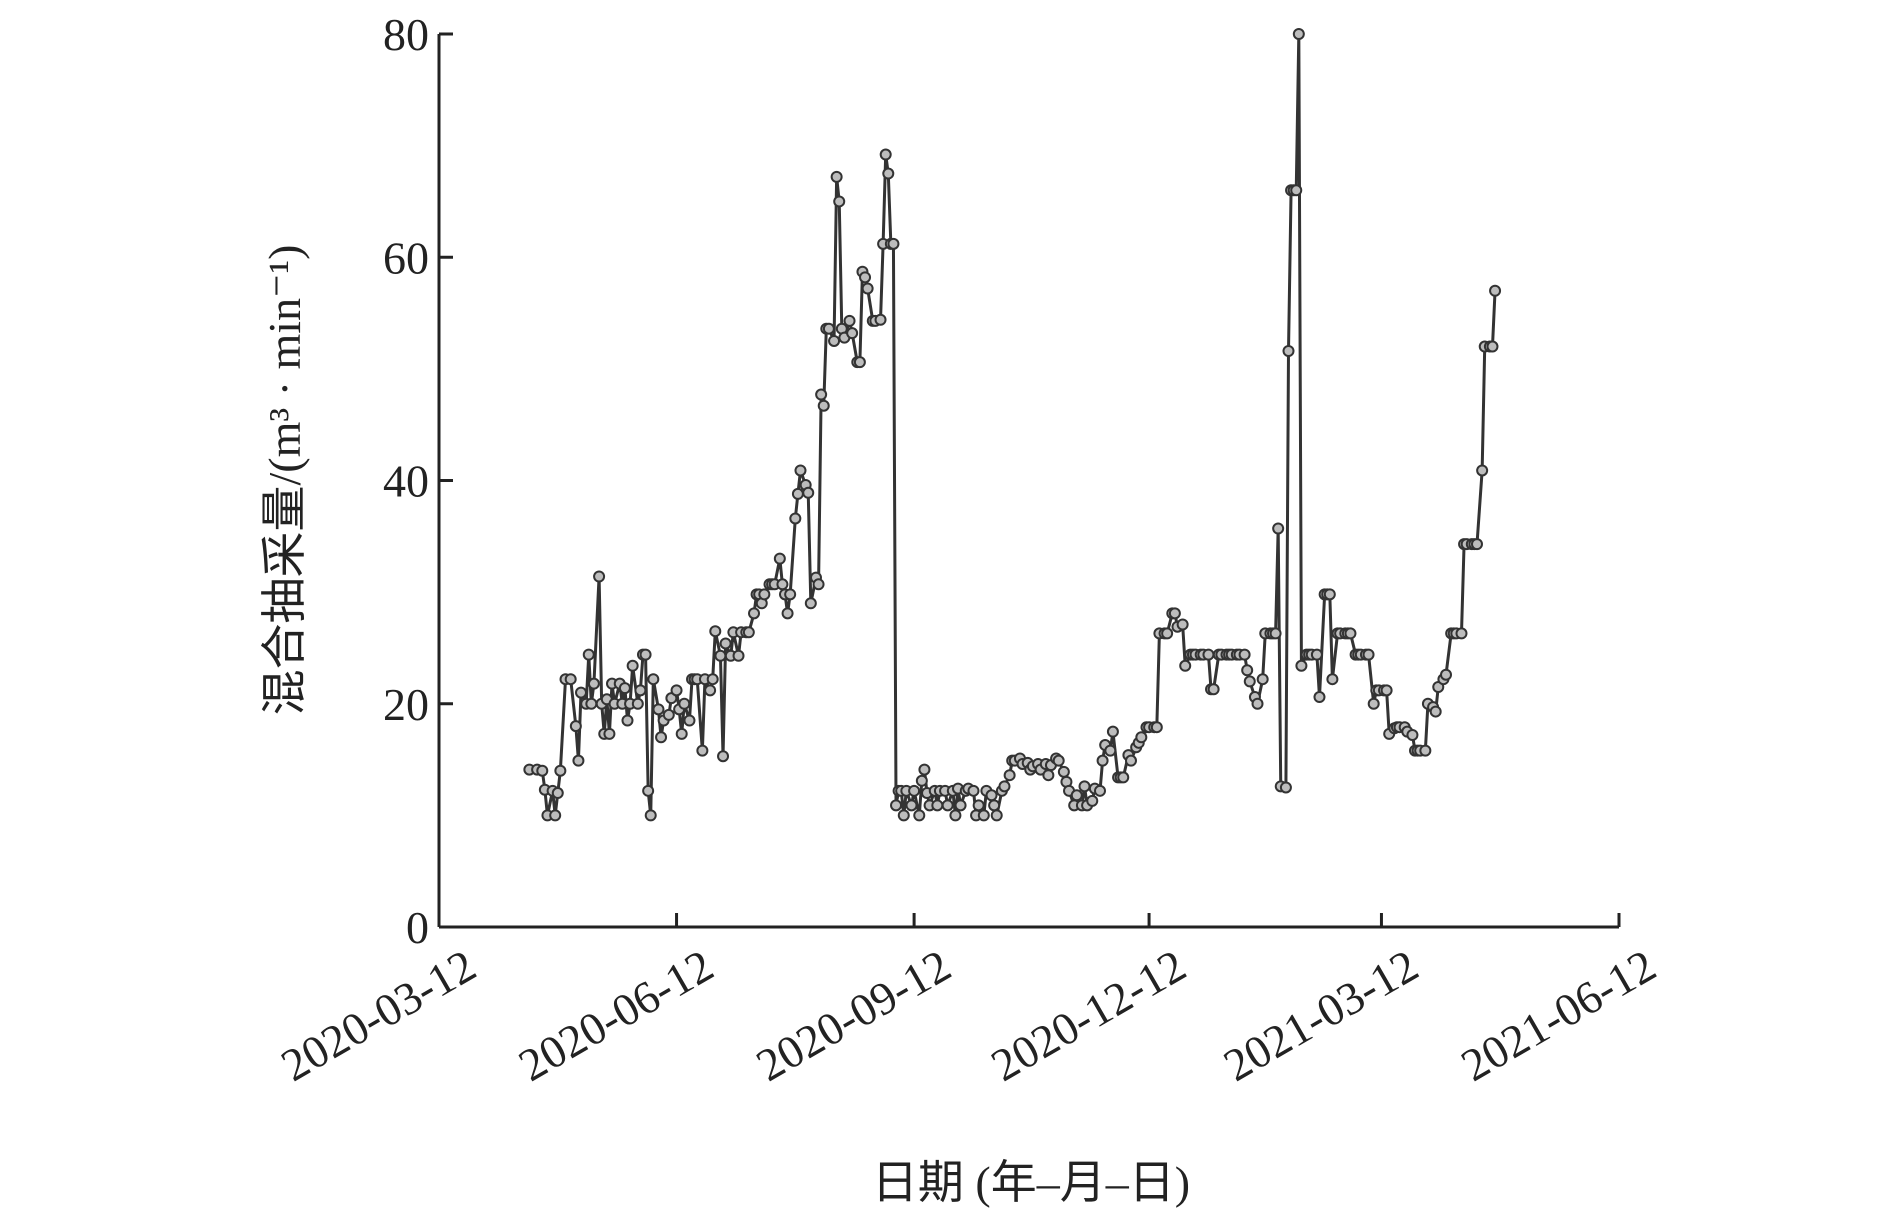 The height and width of the screenshot is (1221, 1890). Describe the element at coordinates (406, 34) in the screenshot. I see `y-tick-label: 80` at that location.